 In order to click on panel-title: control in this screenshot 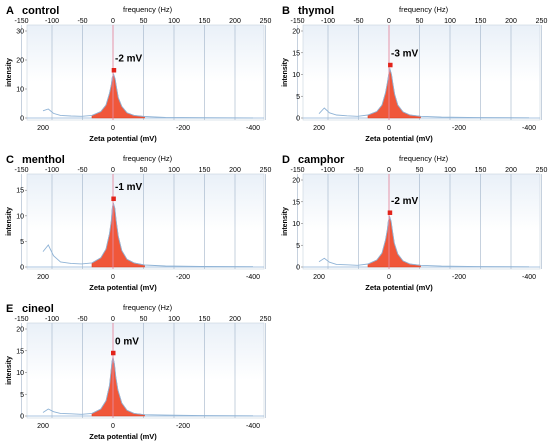, I will do `click(40, 11)`.